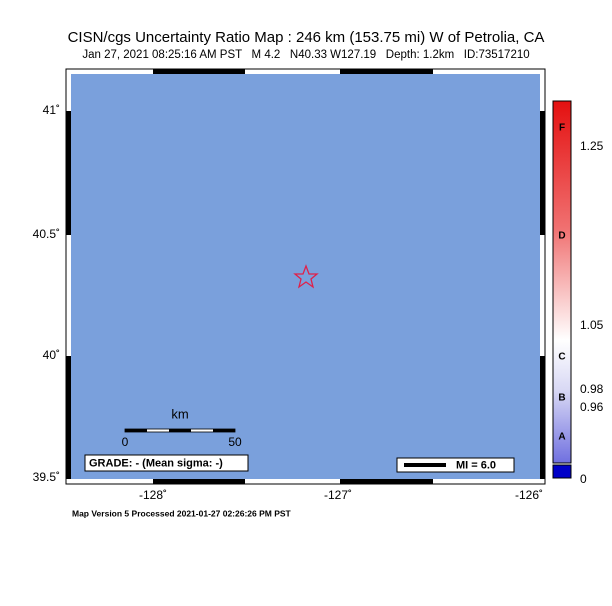 The height and width of the screenshot is (606, 612). Describe the element at coordinates (179, 413) in the screenshot. I see `scale-unit: km` at that location.